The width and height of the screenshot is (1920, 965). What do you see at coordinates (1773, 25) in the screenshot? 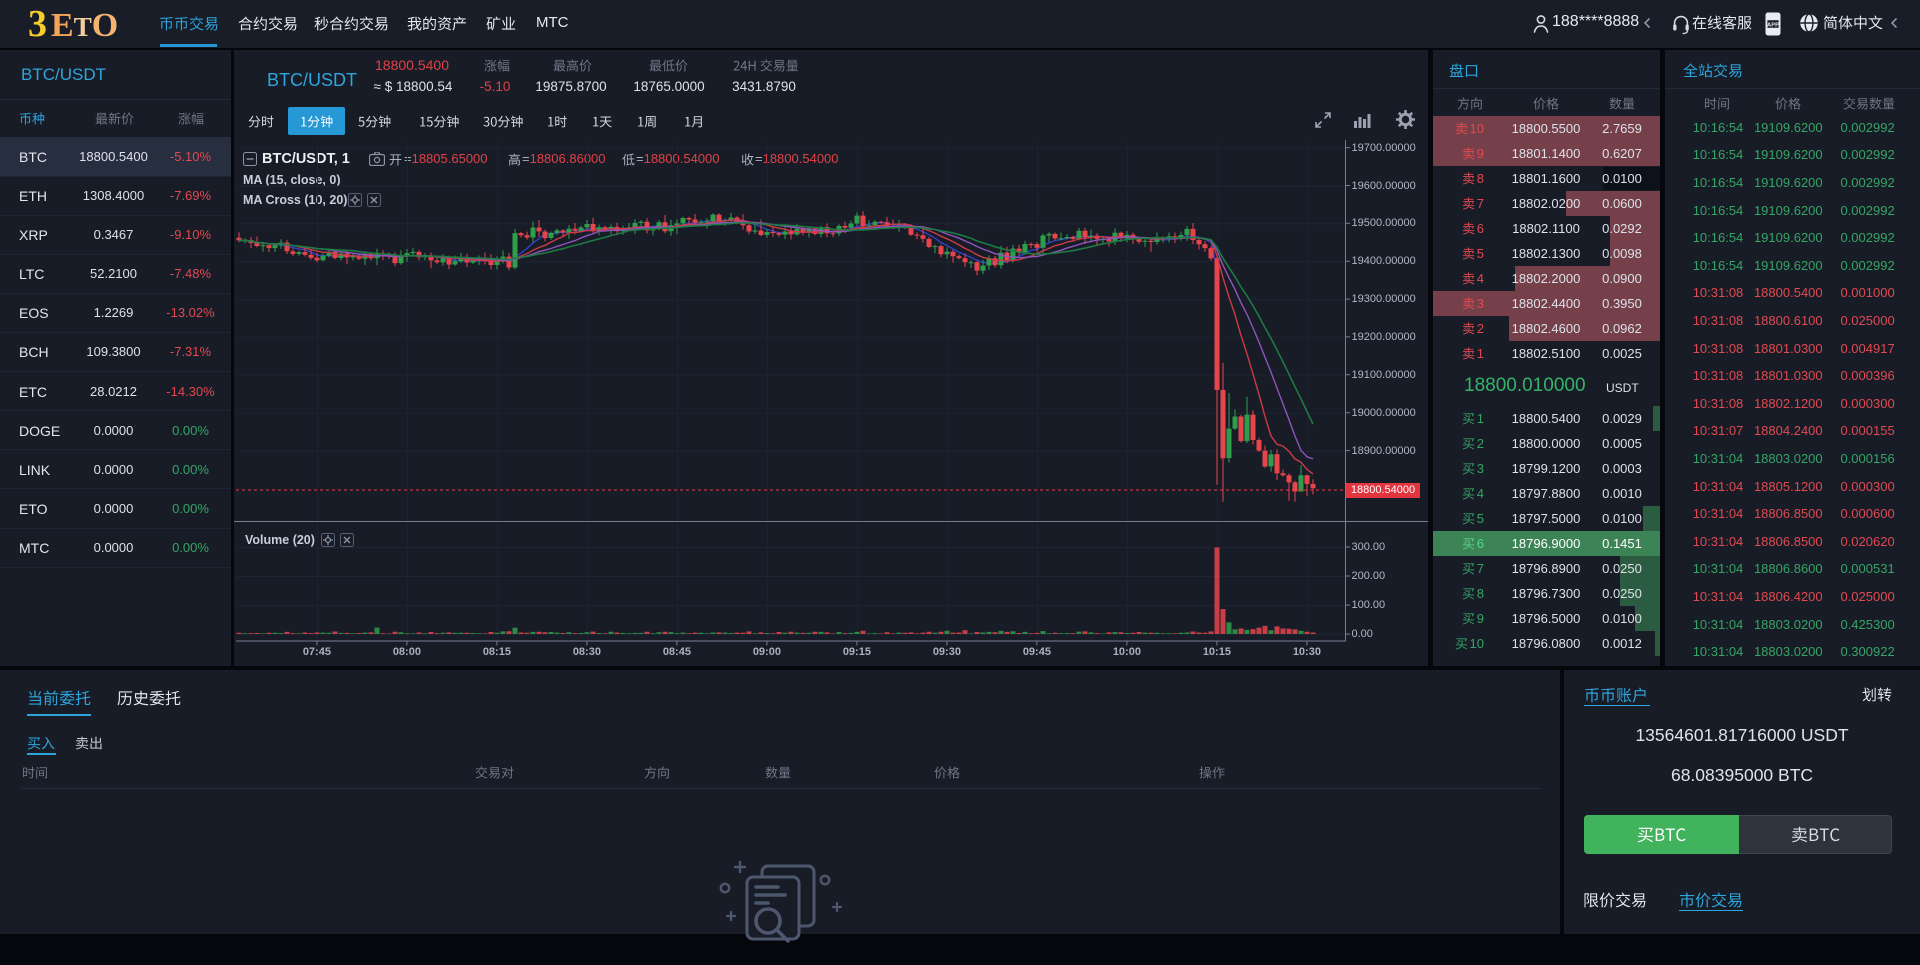
I see `svg-text: APP` at bounding box center [1773, 25].